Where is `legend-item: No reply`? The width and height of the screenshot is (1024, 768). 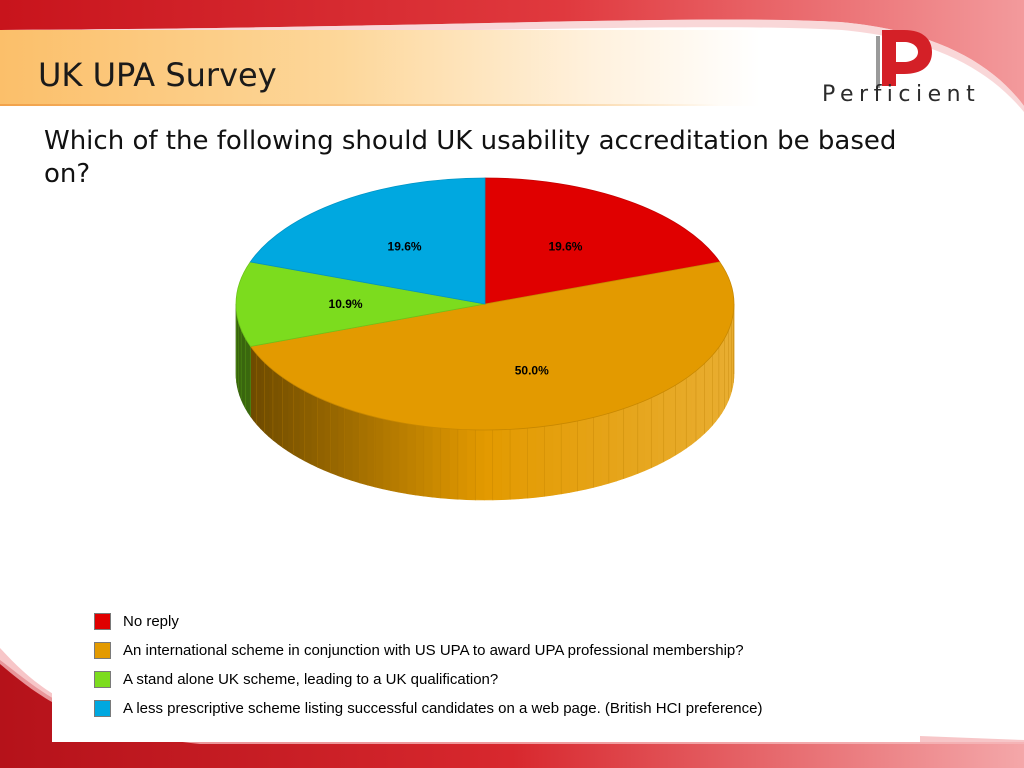 legend-item: No reply is located at coordinates (136, 621).